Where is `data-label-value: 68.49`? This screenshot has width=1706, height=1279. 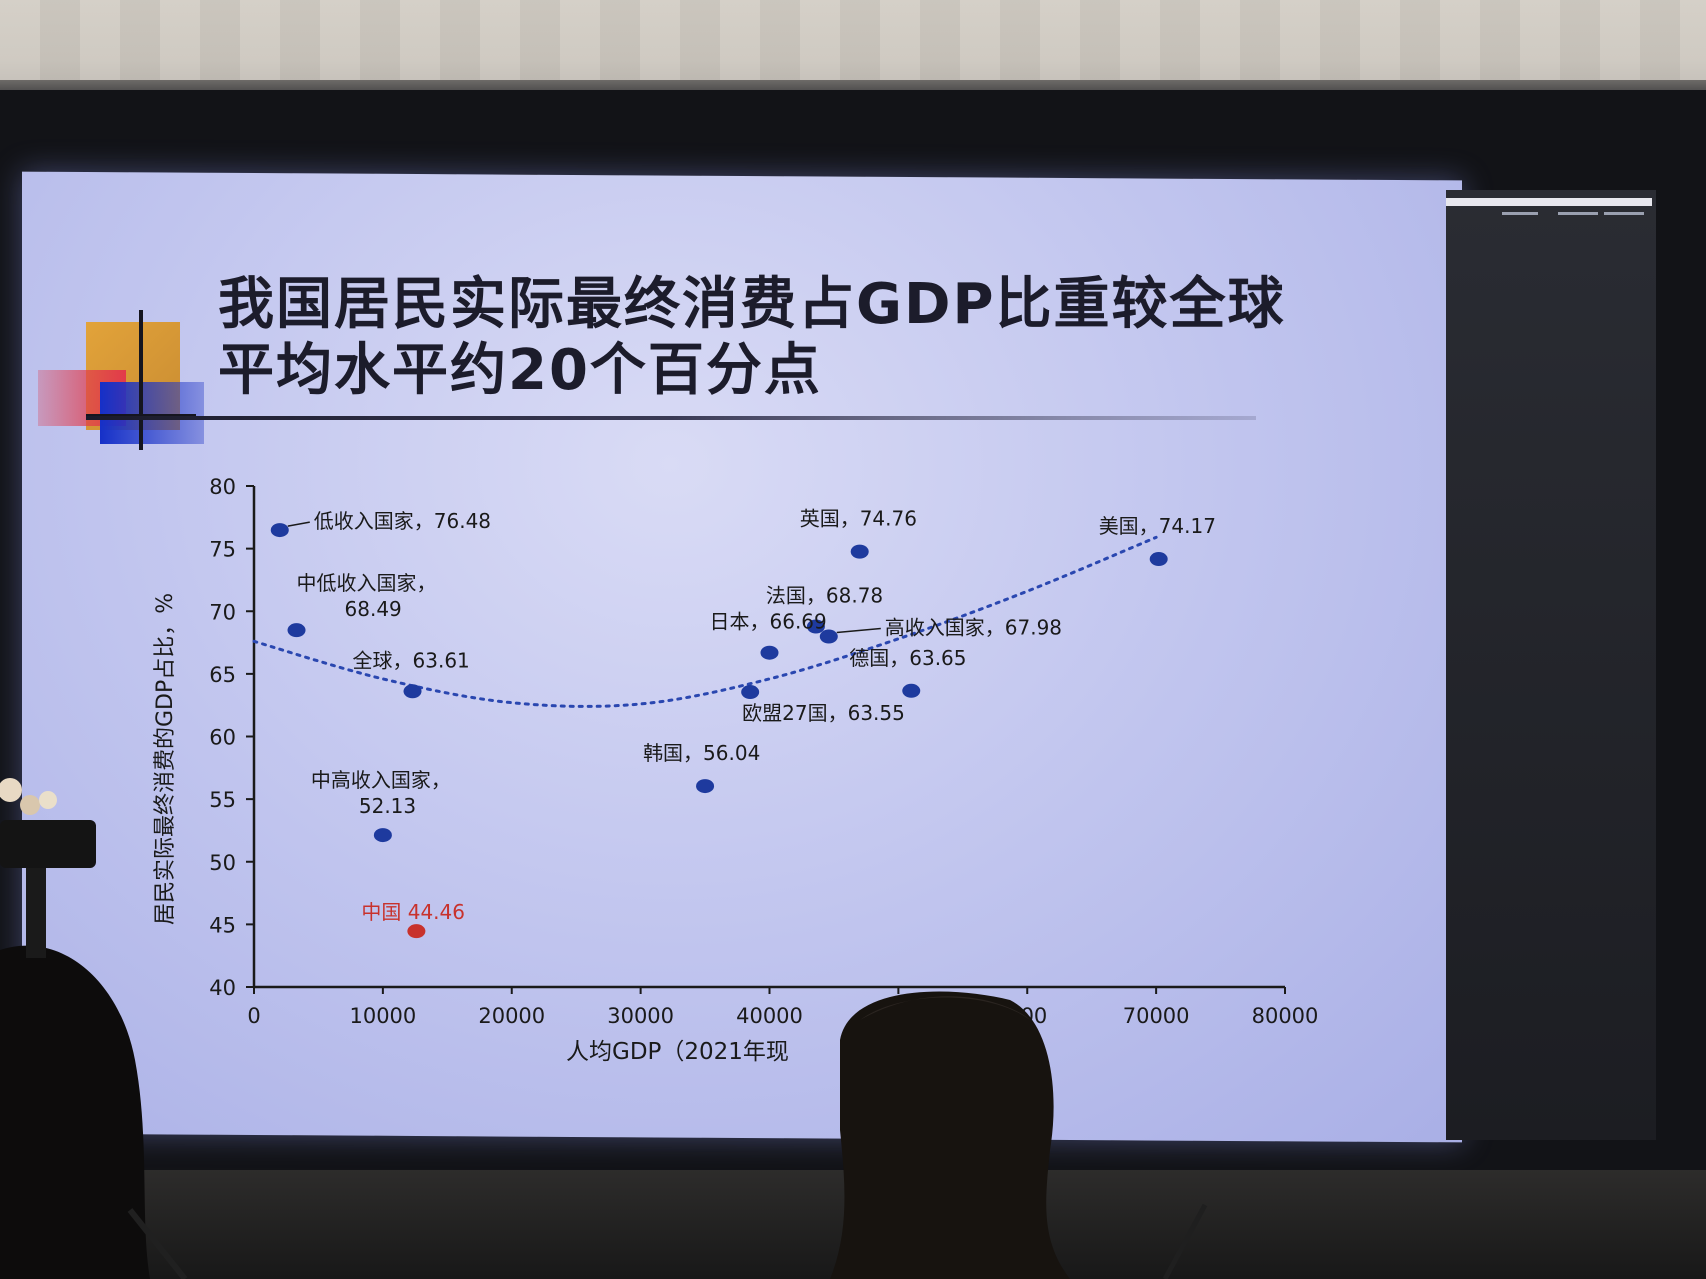 data-label-value: 68.49 is located at coordinates (373, 609).